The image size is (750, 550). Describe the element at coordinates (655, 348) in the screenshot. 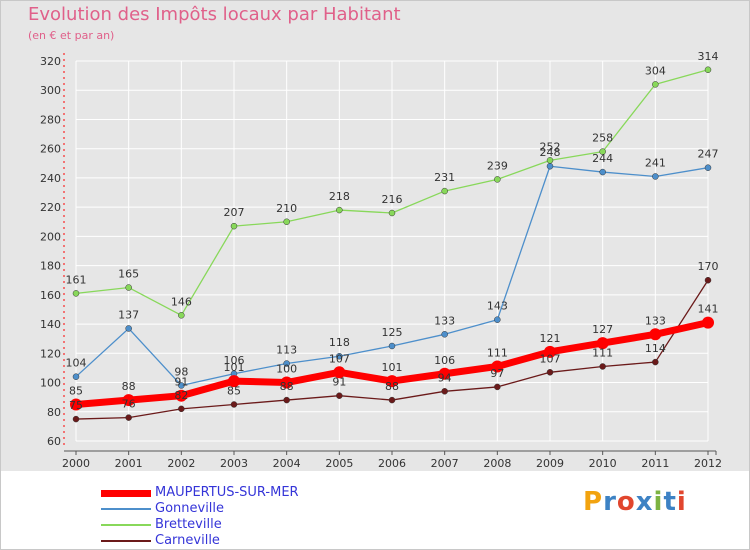

I see `data-label: 114` at that location.